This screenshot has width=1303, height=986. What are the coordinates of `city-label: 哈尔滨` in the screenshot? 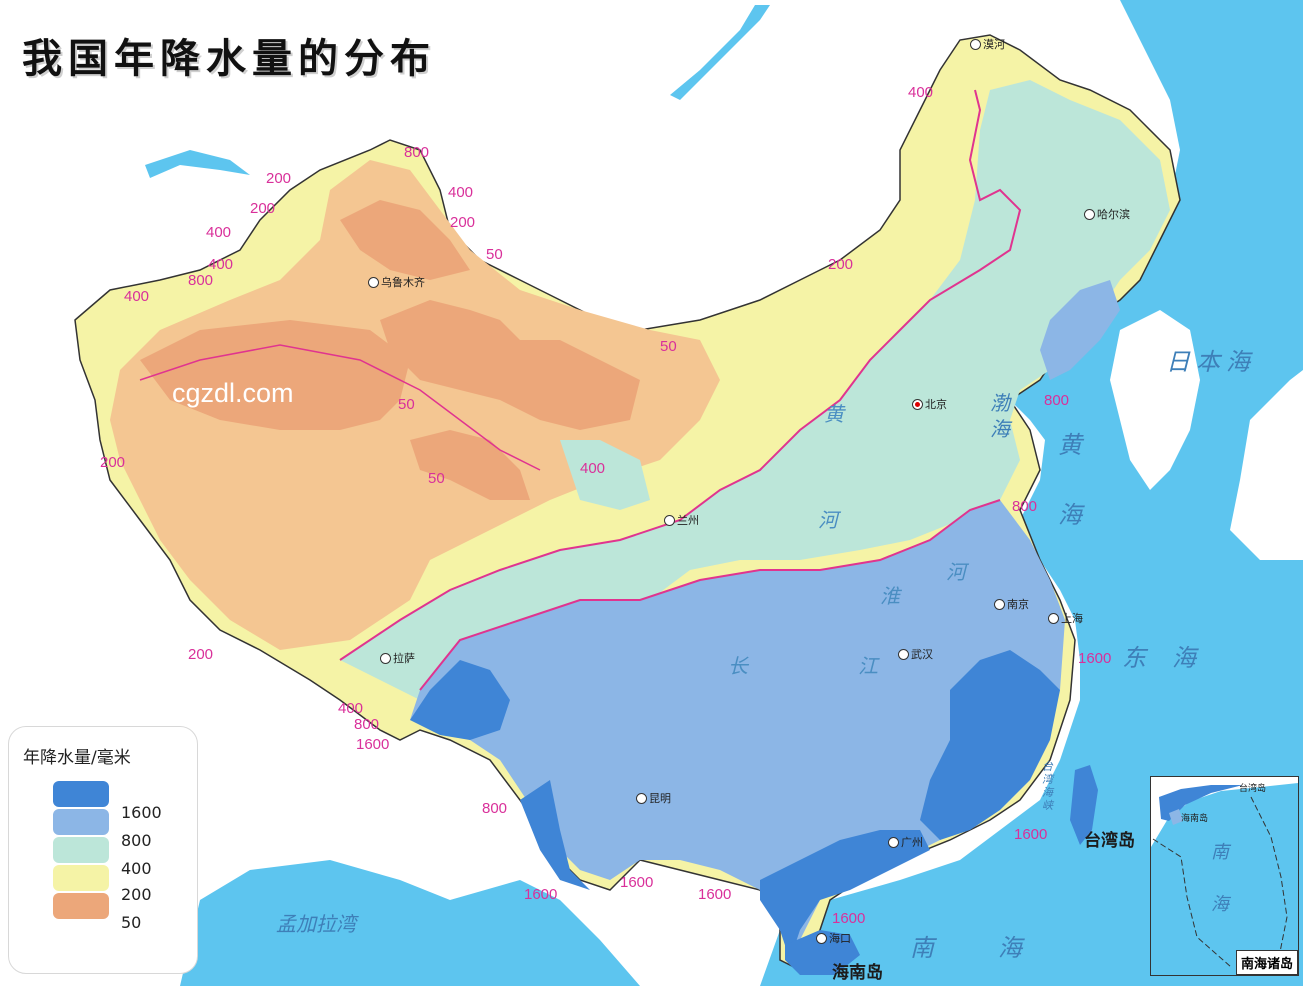 It's located at (1113, 214).